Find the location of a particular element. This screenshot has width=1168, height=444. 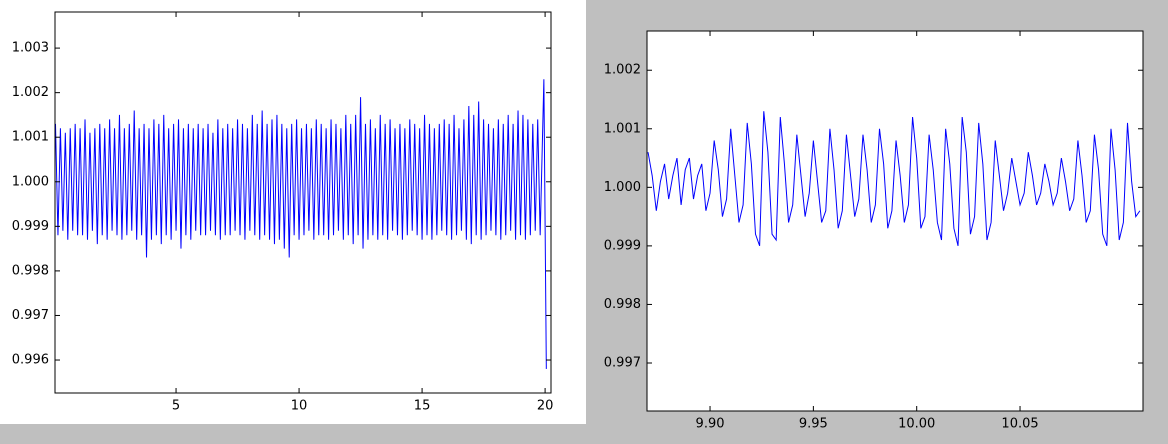

x-tick-label: 10 is located at coordinates (299, 406).